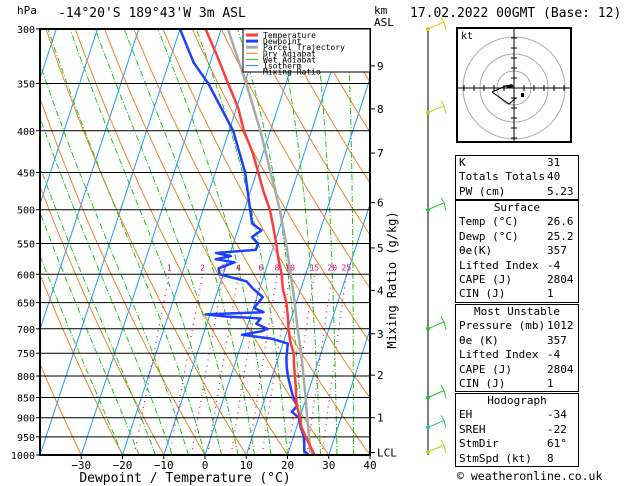 The image size is (629, 486). I want to click on y-tick-label: 550, so click(26, 244).